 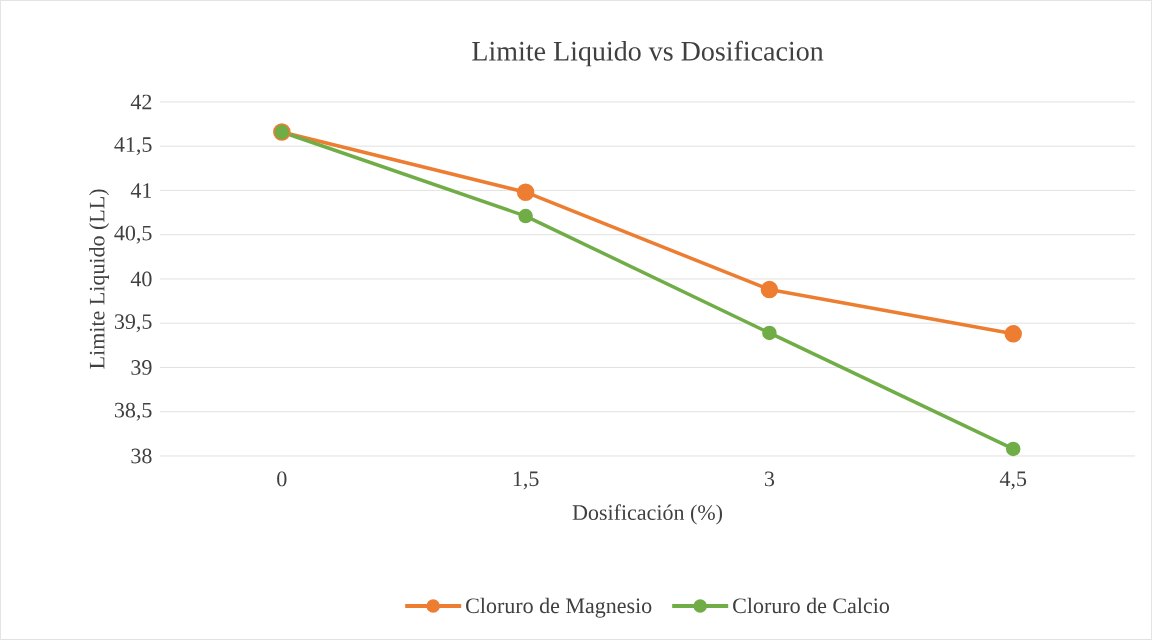 I want to click on legend-label: Cloruro de Calcio, so click(x=811, y=605).